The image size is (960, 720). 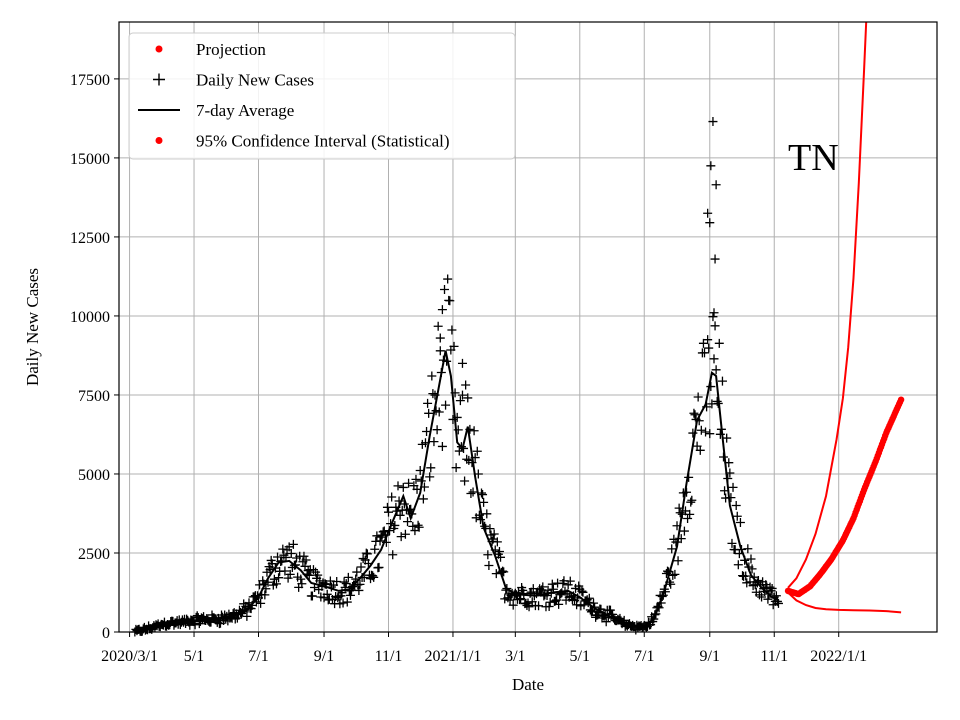 What do you see at coordinates (302, 141) in the screenshot?
I see `legend-item: 95% Confidence Interval (Statistical)` at bounding box center [302, 141].